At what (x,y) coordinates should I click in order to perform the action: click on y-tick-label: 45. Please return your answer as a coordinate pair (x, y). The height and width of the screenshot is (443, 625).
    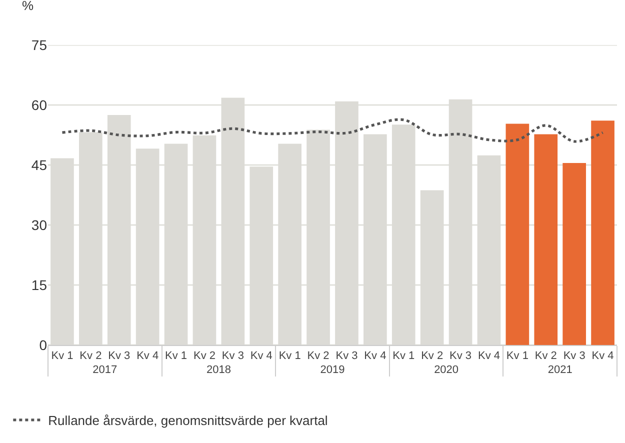
    Looking at the image, I should click on (39, 164).